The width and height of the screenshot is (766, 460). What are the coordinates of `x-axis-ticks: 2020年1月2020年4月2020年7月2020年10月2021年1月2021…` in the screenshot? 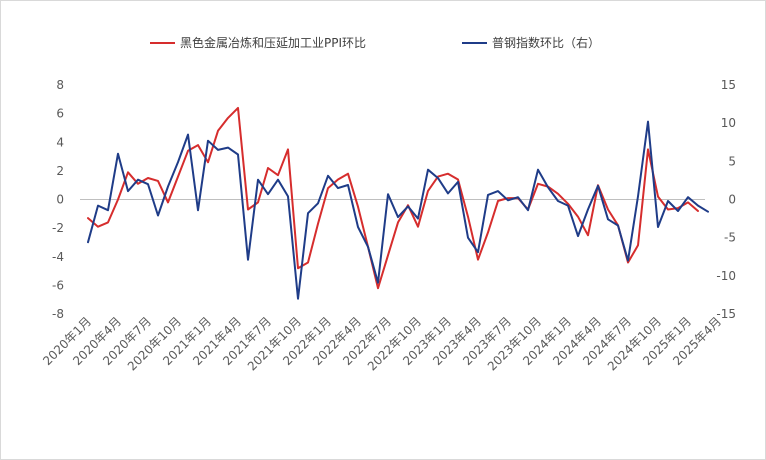 It's located at (382, 343).